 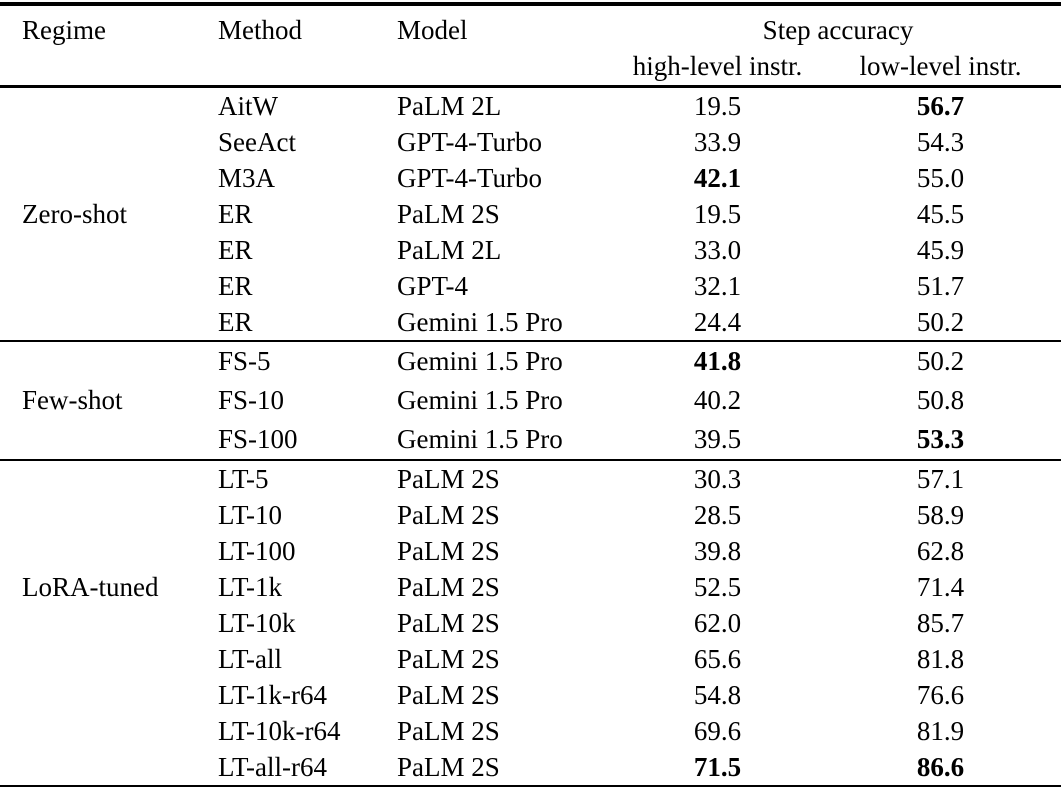 I want to click on low-accuracy-cell: 51.7, so click(x=940, y=285).